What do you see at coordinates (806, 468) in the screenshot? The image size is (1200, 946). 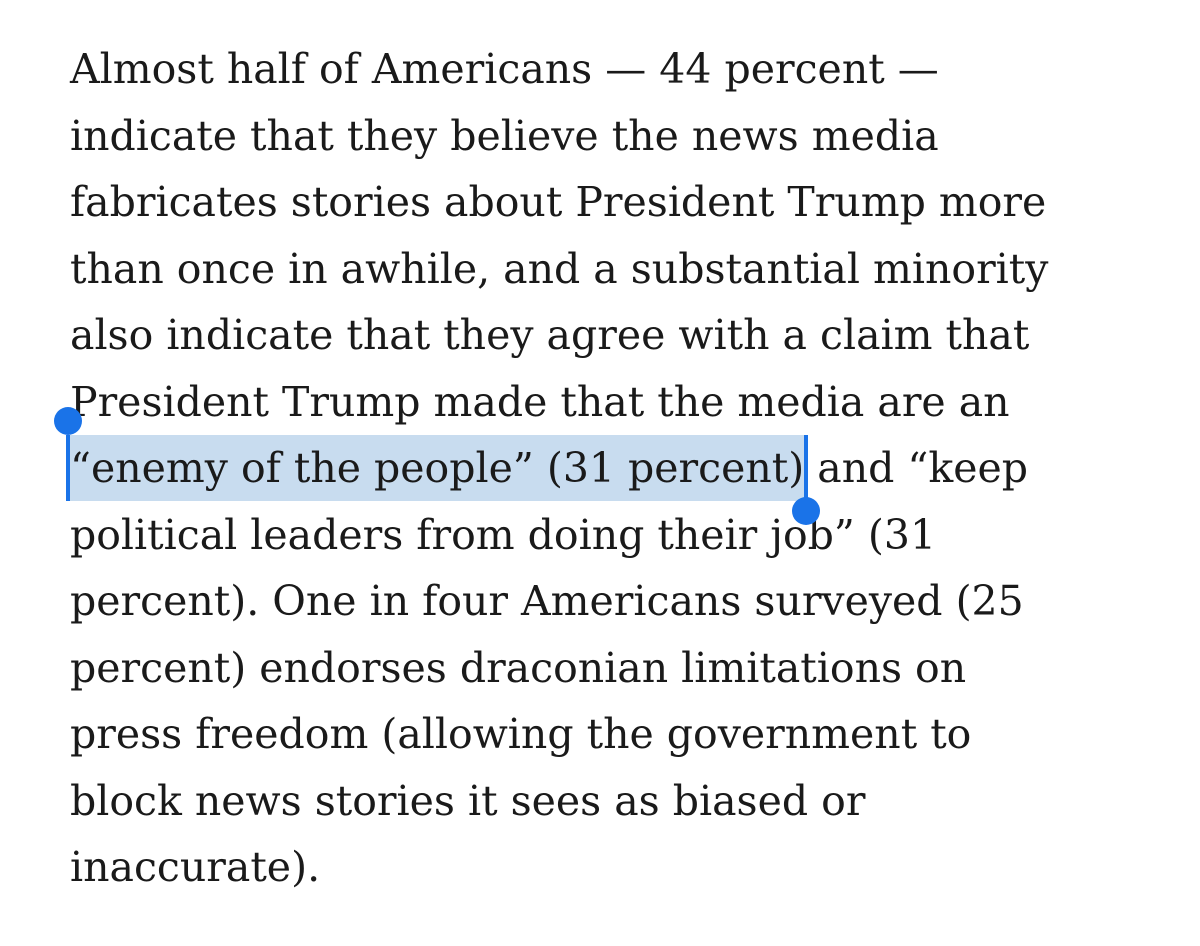 I see `selection-end-handle-bar` at bounding box center [806, 468].